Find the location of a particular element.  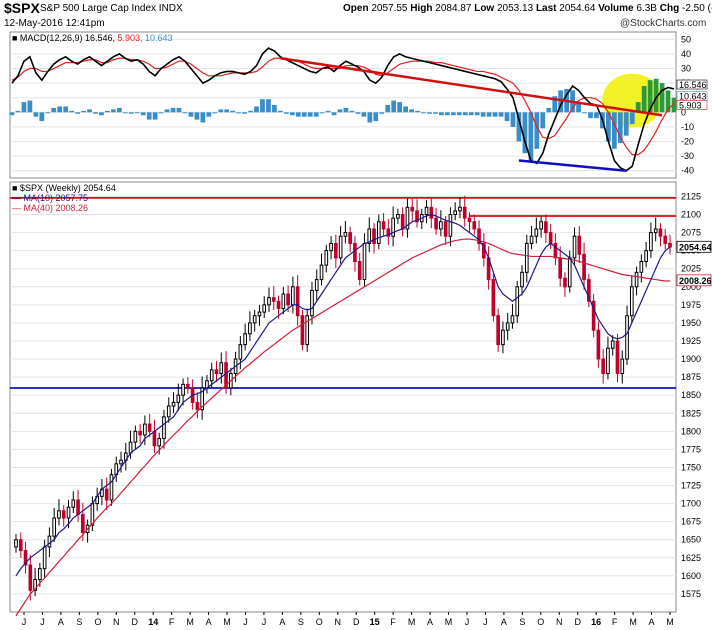

price-y-tick: 1600 is located at coordinates (691, 576).